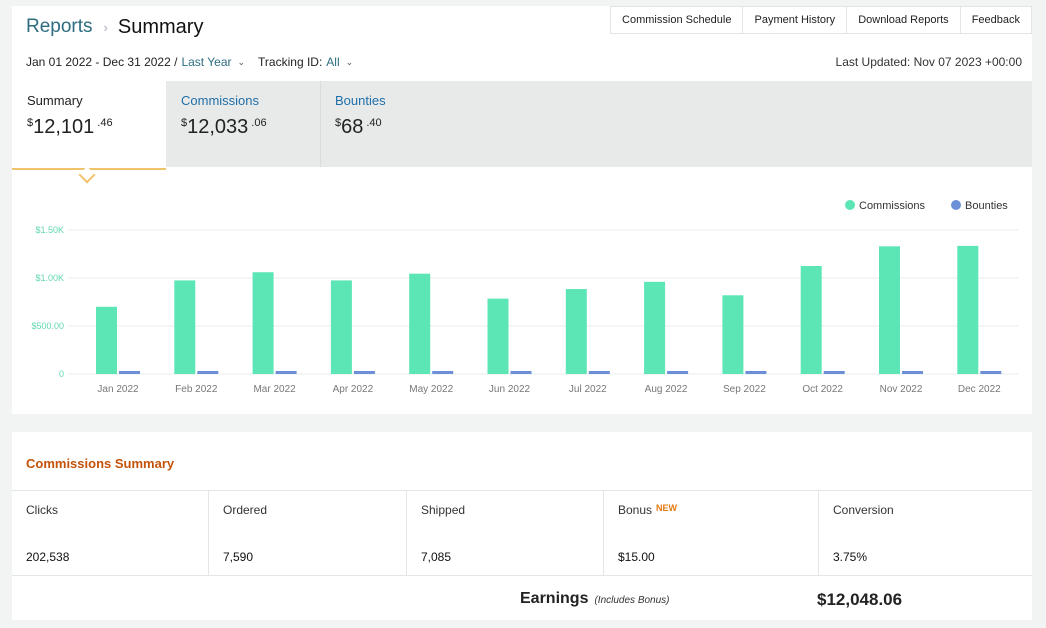 This screenshot has height=628, width=1046. What do you see at coordinates (160, 26) in the screenshot?
I see `page-title: Summary` at bounding box center [160, 26].